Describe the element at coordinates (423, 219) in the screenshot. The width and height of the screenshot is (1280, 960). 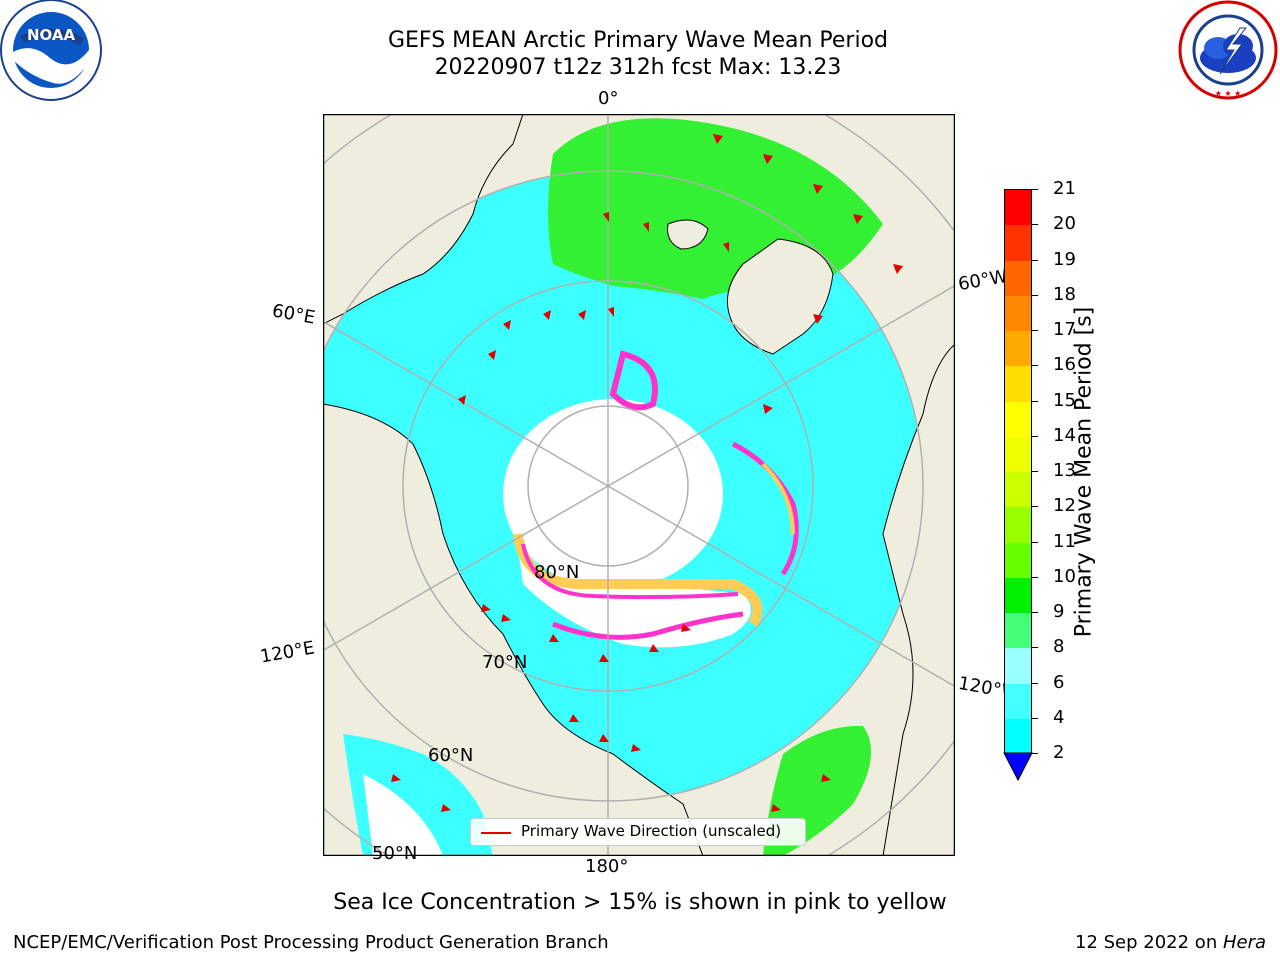
I see `land-scandinavia` at that location.